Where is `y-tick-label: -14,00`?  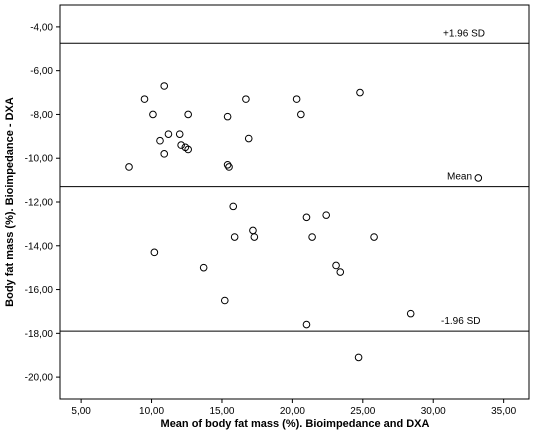 y-tick-label: -14,00 is located at coordinates (39, 246).